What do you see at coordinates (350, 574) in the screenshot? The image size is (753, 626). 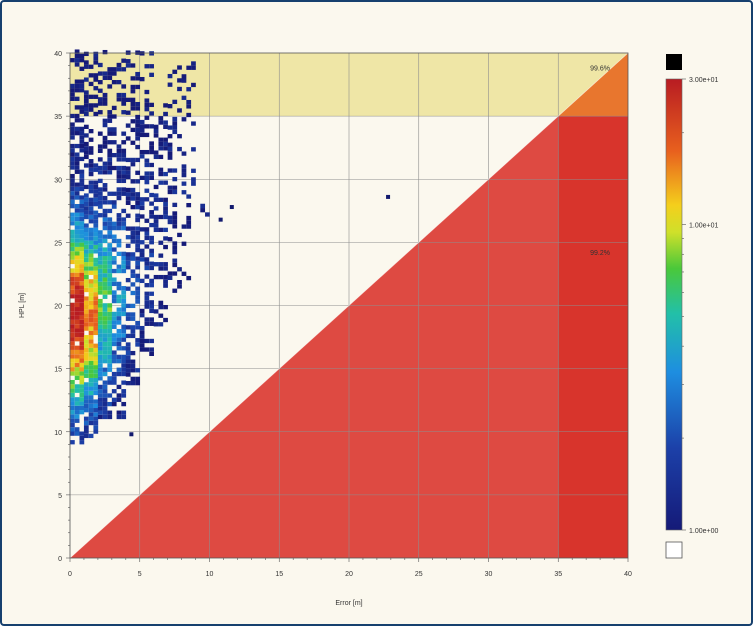 I see `x-tick-labels: 0 5 10 15 20 25 30 35 40` at bounding box center [350, 574].